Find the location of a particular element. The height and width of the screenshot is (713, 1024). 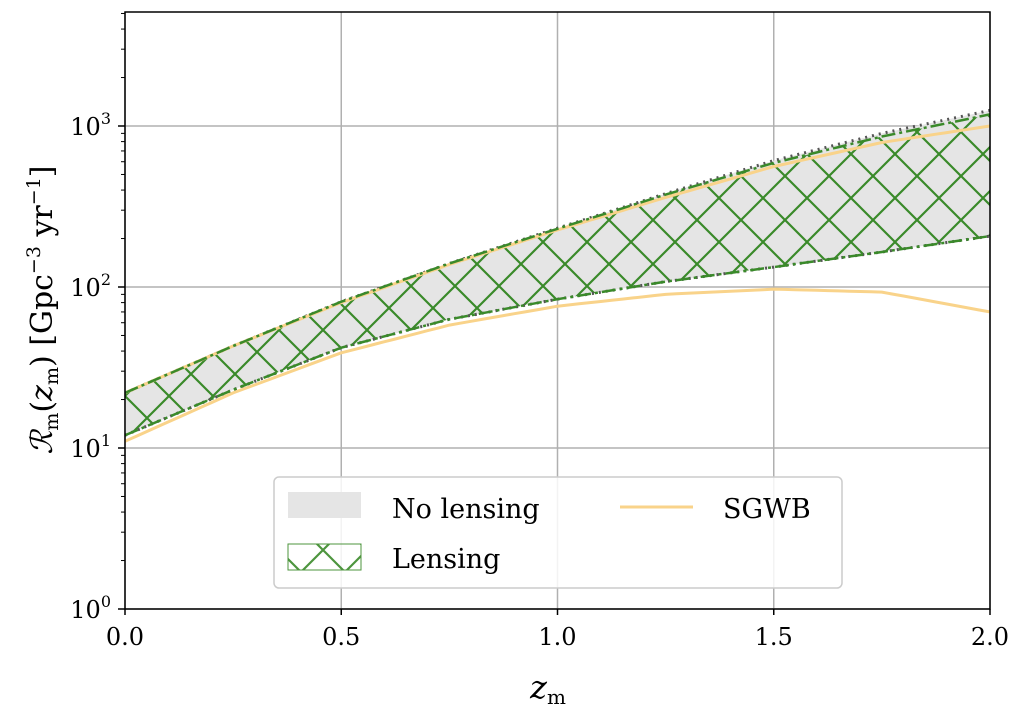

y-tick-label: 10³ is located at coordinates (90, 125).